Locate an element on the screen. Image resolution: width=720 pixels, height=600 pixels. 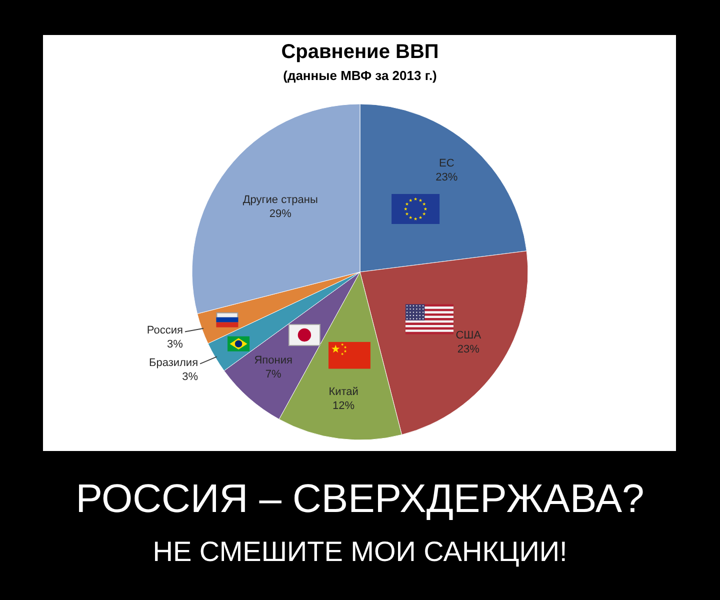
slice-label: ЕС is located at coordinates (446, 164).